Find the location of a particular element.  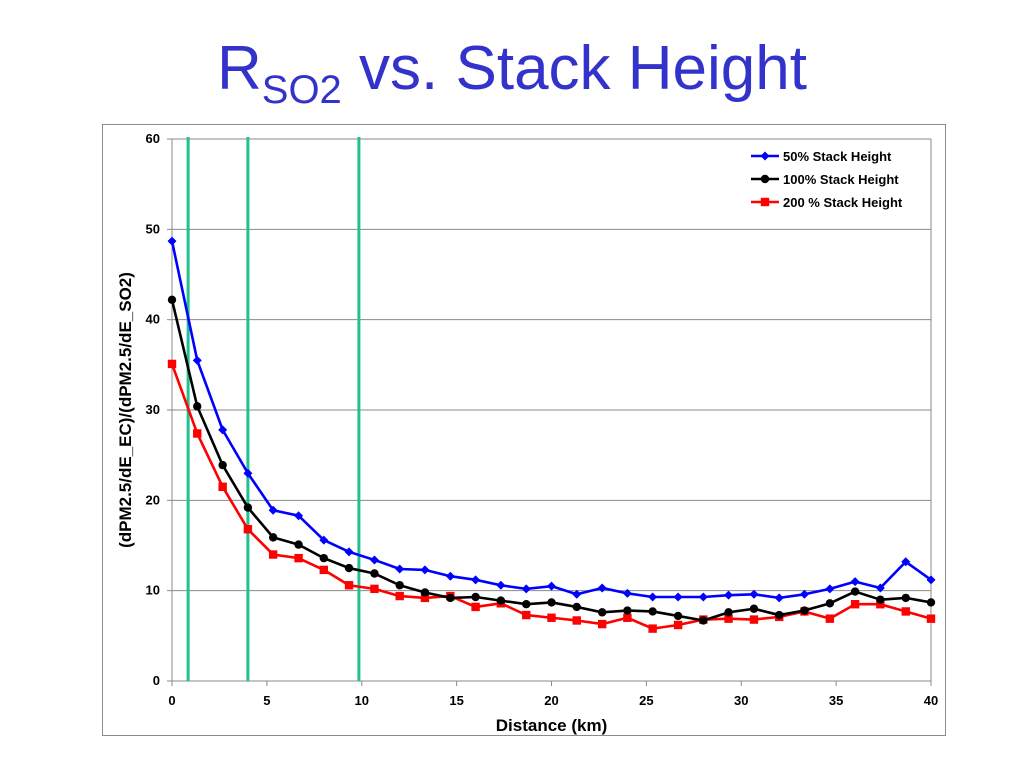

title-subscript: SO2 is located at coordinates (301, 90).